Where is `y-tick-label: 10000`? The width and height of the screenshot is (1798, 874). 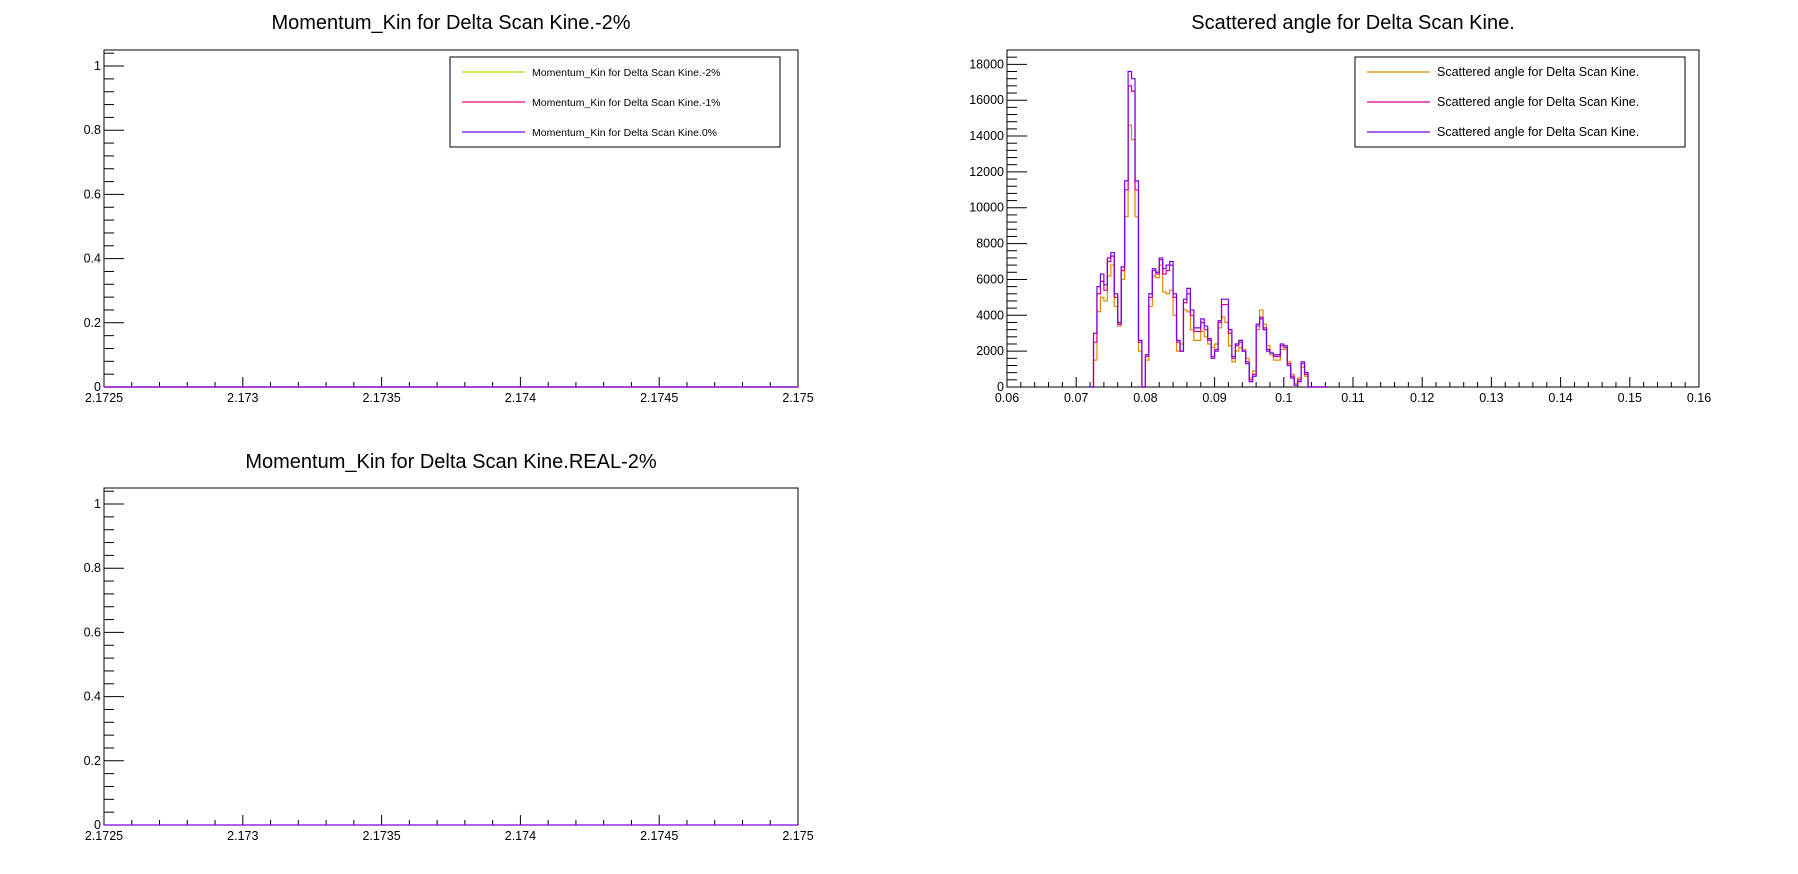 y-tick-label: 10000 is located at coordinates (986, 208).